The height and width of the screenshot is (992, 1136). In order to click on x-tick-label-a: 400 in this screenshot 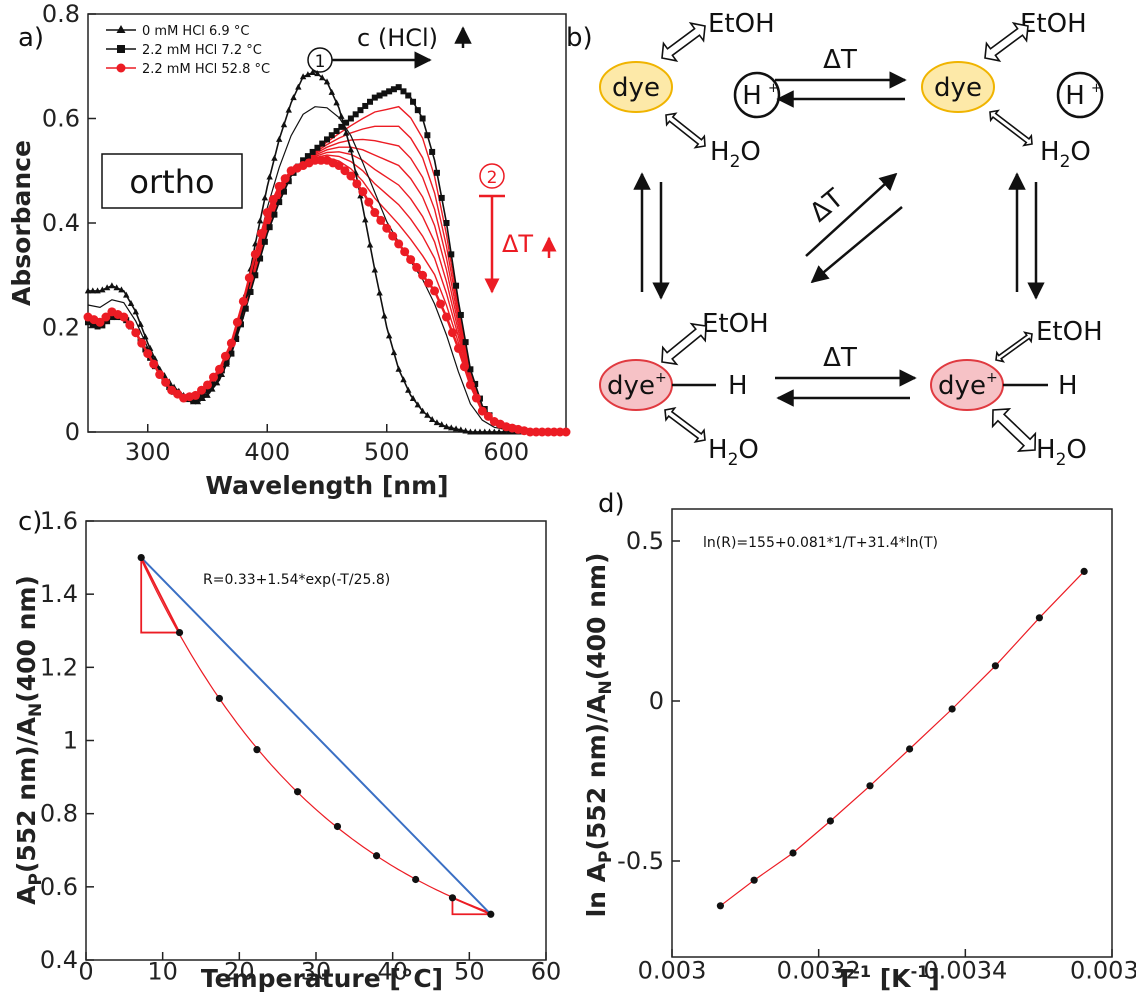, I will do `click(267, 452)`.